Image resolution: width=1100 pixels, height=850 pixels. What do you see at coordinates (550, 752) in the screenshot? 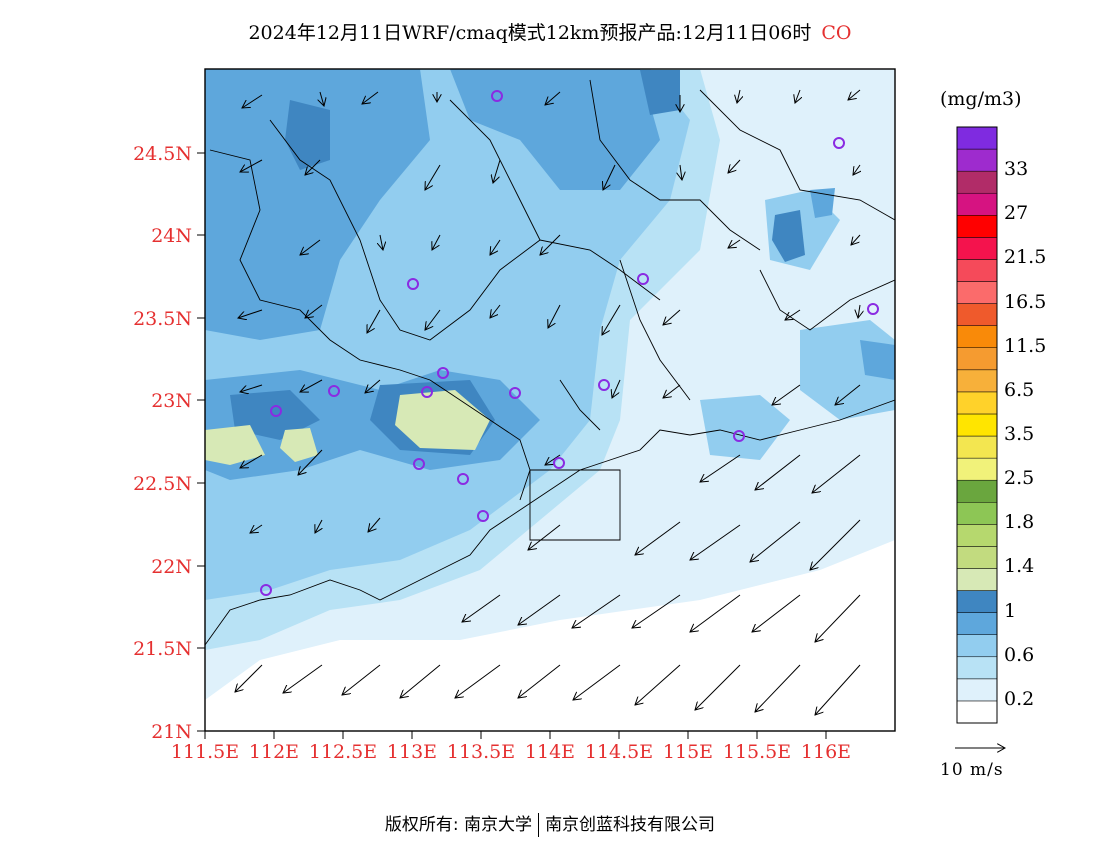
I see `x-tick-label: 114E` at bounding box center [550, 752].